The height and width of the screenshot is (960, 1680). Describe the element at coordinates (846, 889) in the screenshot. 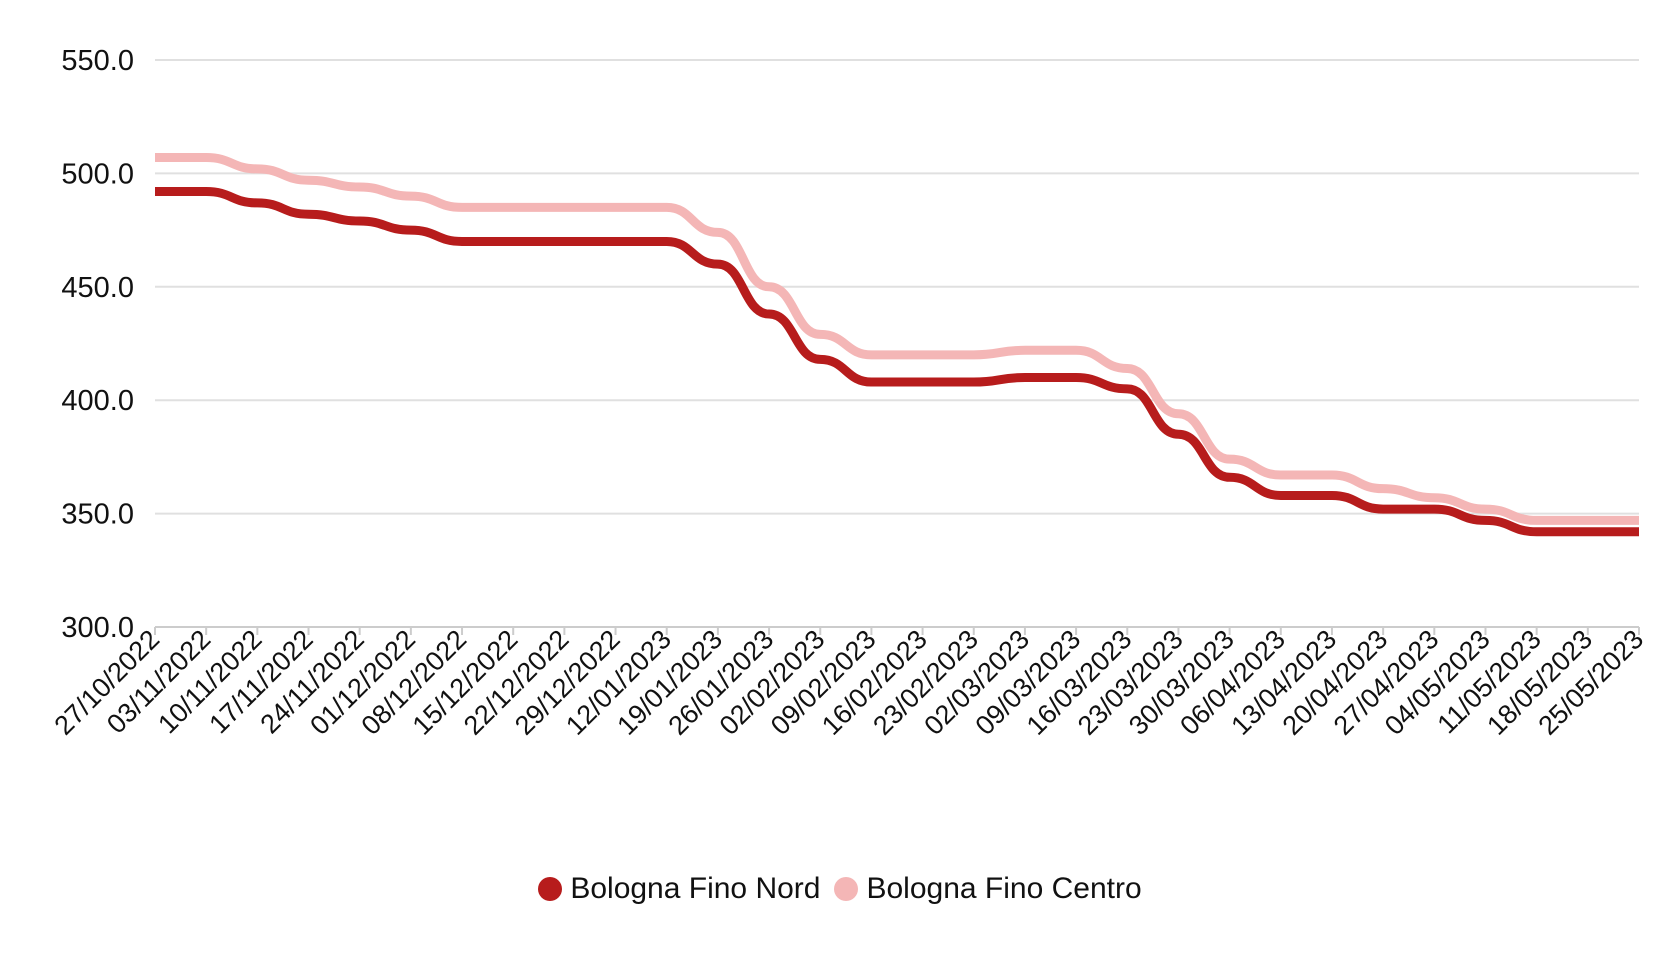

I see `legend-marker-centro` at that location.